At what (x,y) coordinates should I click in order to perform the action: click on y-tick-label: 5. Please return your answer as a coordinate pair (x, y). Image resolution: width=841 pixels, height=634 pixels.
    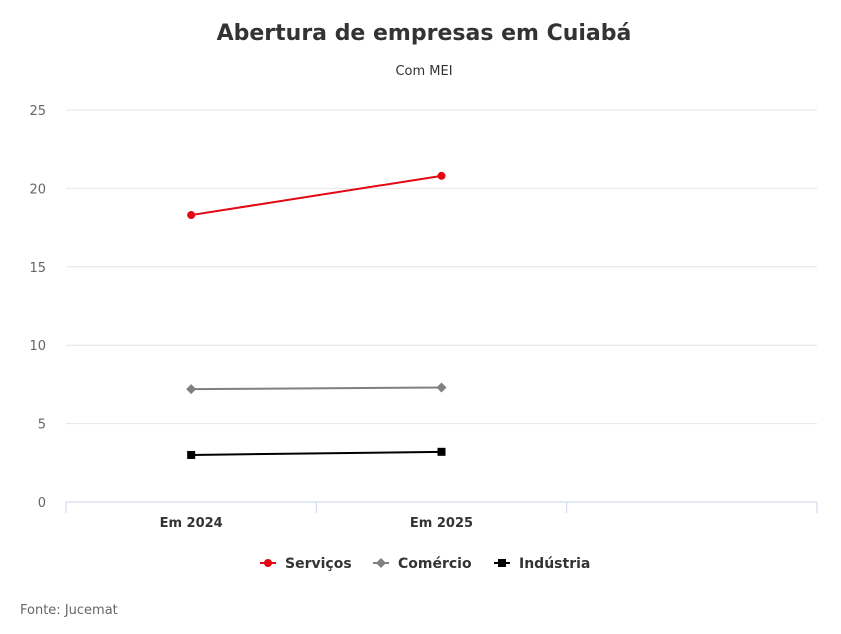
    Looking at the image, I should click on (42, 425).